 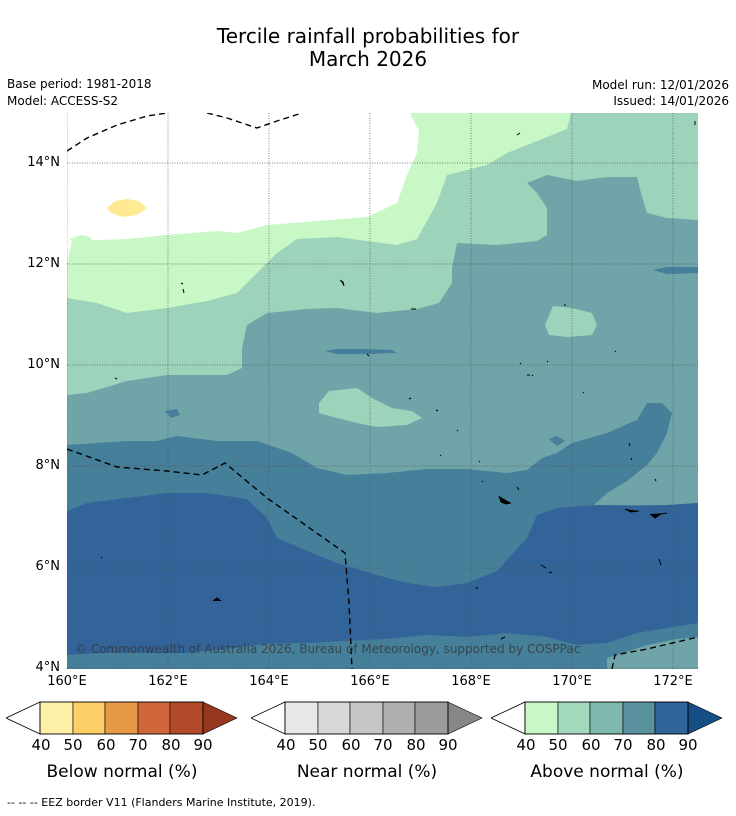 I want to click on zone-above-60-bottom-right, so click(x=652, y=653).